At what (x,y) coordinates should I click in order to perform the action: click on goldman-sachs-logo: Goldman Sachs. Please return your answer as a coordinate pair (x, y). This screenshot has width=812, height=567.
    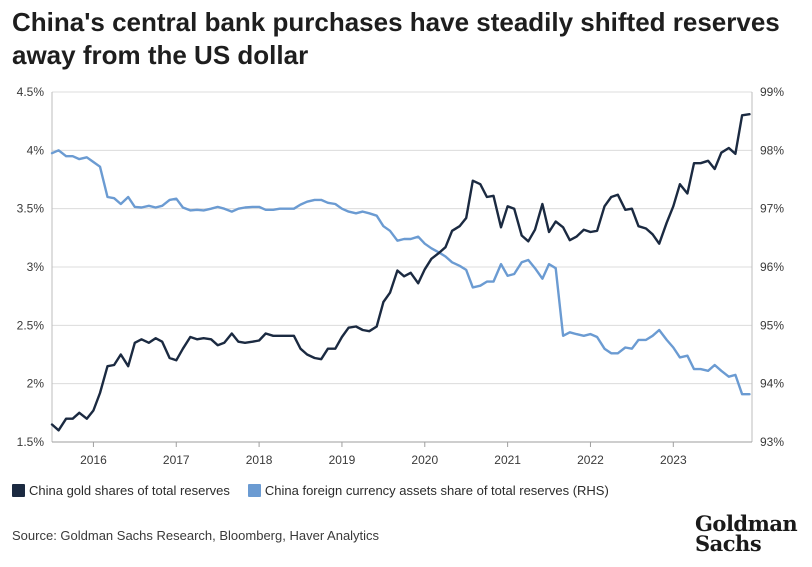
    Looking at the image, I should click on (746, 533).